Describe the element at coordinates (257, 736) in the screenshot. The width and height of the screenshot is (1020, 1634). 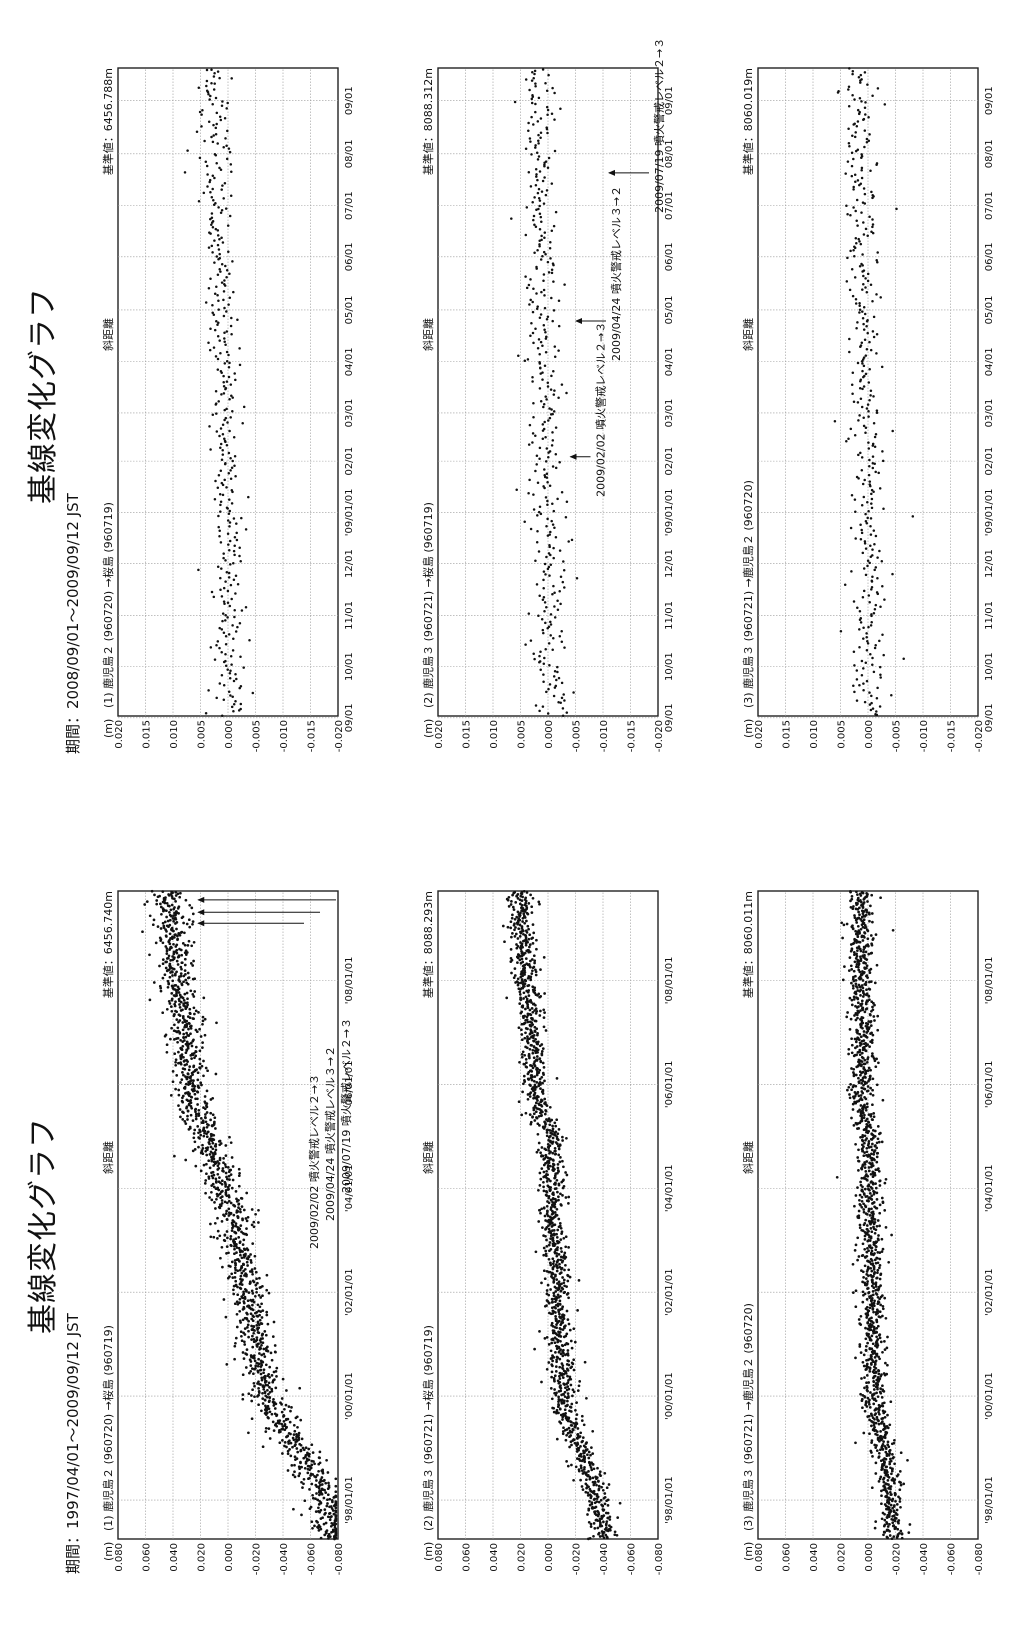
I see `y-tick-label: -0.005` at that location.